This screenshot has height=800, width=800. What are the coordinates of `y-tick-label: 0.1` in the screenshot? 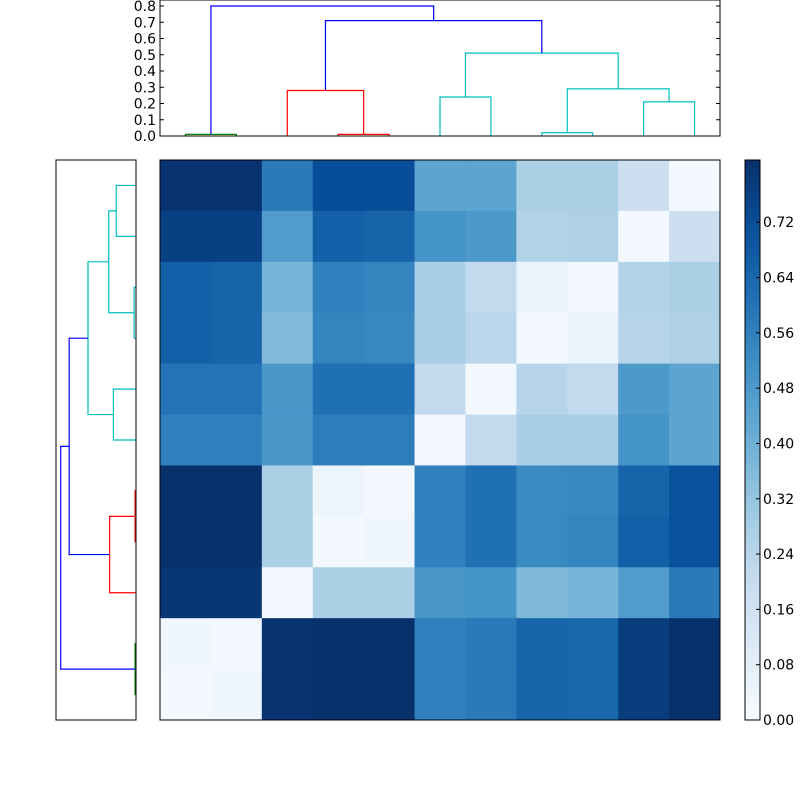 It's located at (145, 121).